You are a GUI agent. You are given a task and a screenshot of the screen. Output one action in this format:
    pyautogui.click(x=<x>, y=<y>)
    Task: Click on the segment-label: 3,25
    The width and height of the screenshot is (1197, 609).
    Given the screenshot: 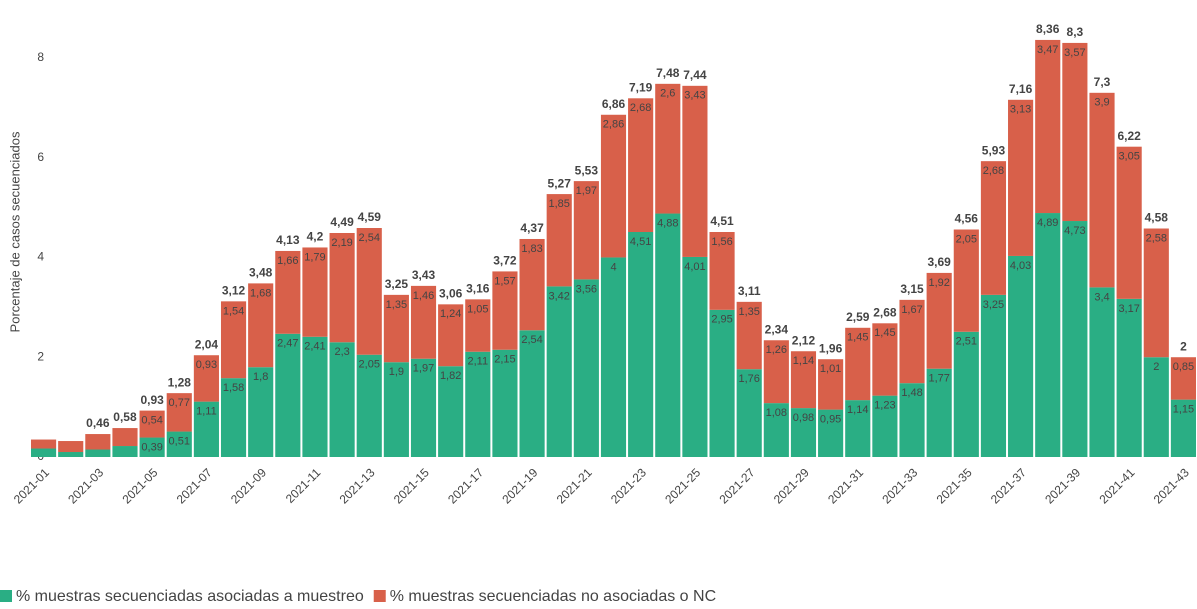 What is the action you would take?
    pyautogui.click(x=993, y=305)
    